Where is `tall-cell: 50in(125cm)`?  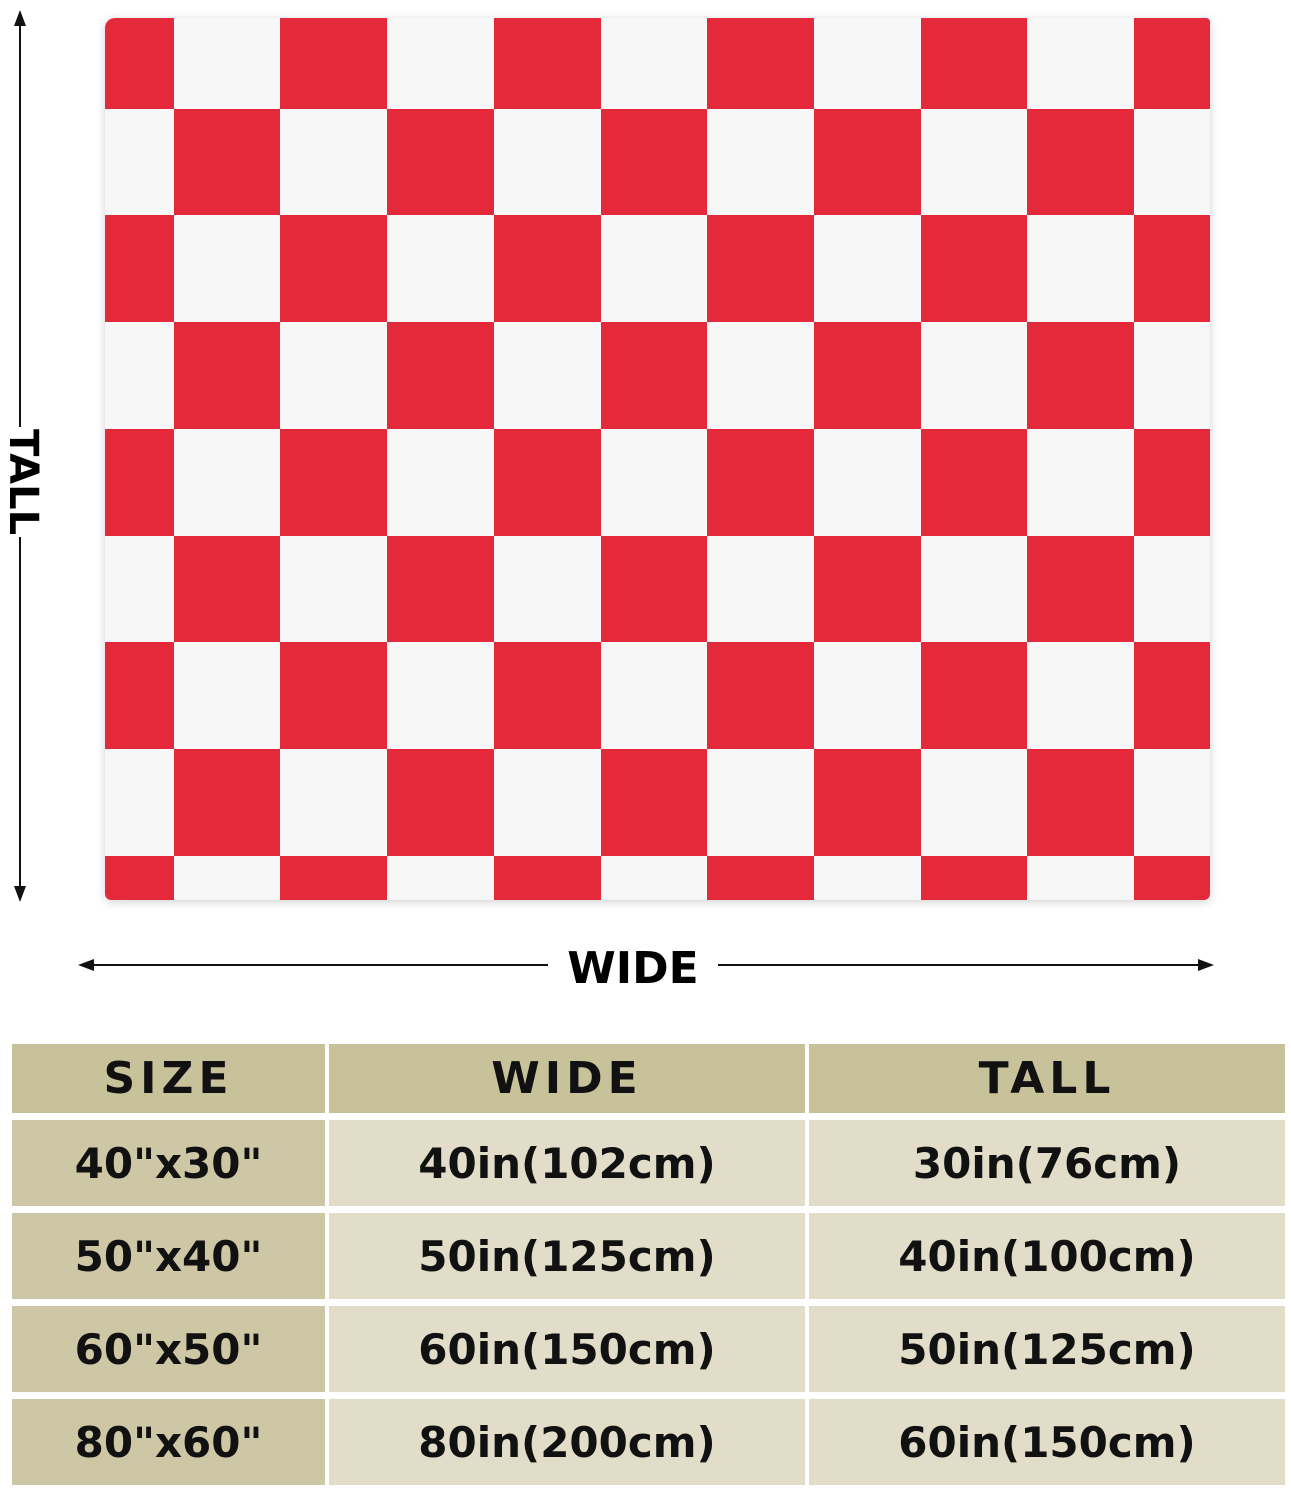
tall-cell: 50in(125cm) is located at coordinates (1047, 1349).